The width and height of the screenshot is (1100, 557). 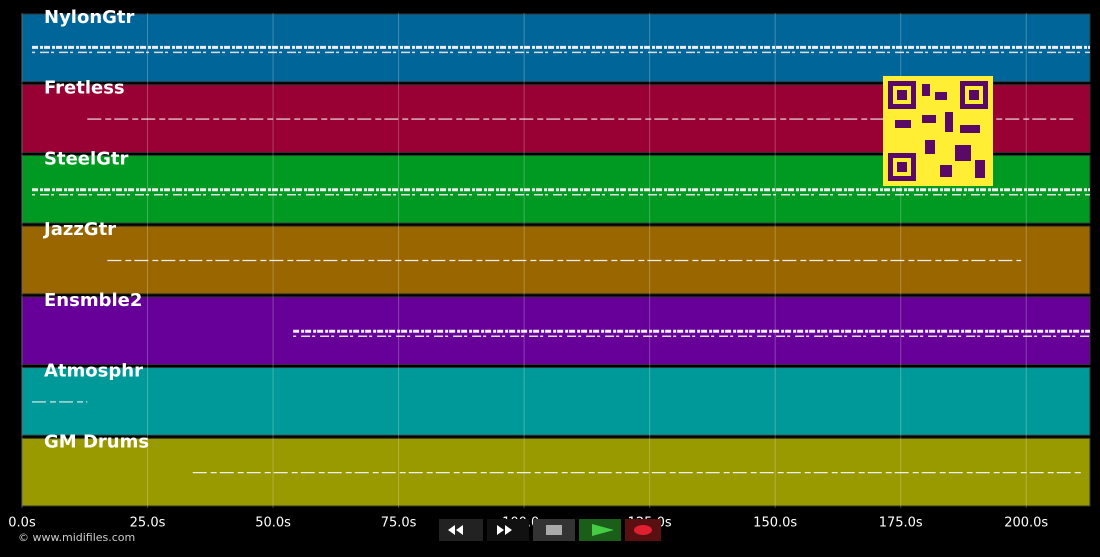 I want to click on playback-controls, so click(x=550, y=530).